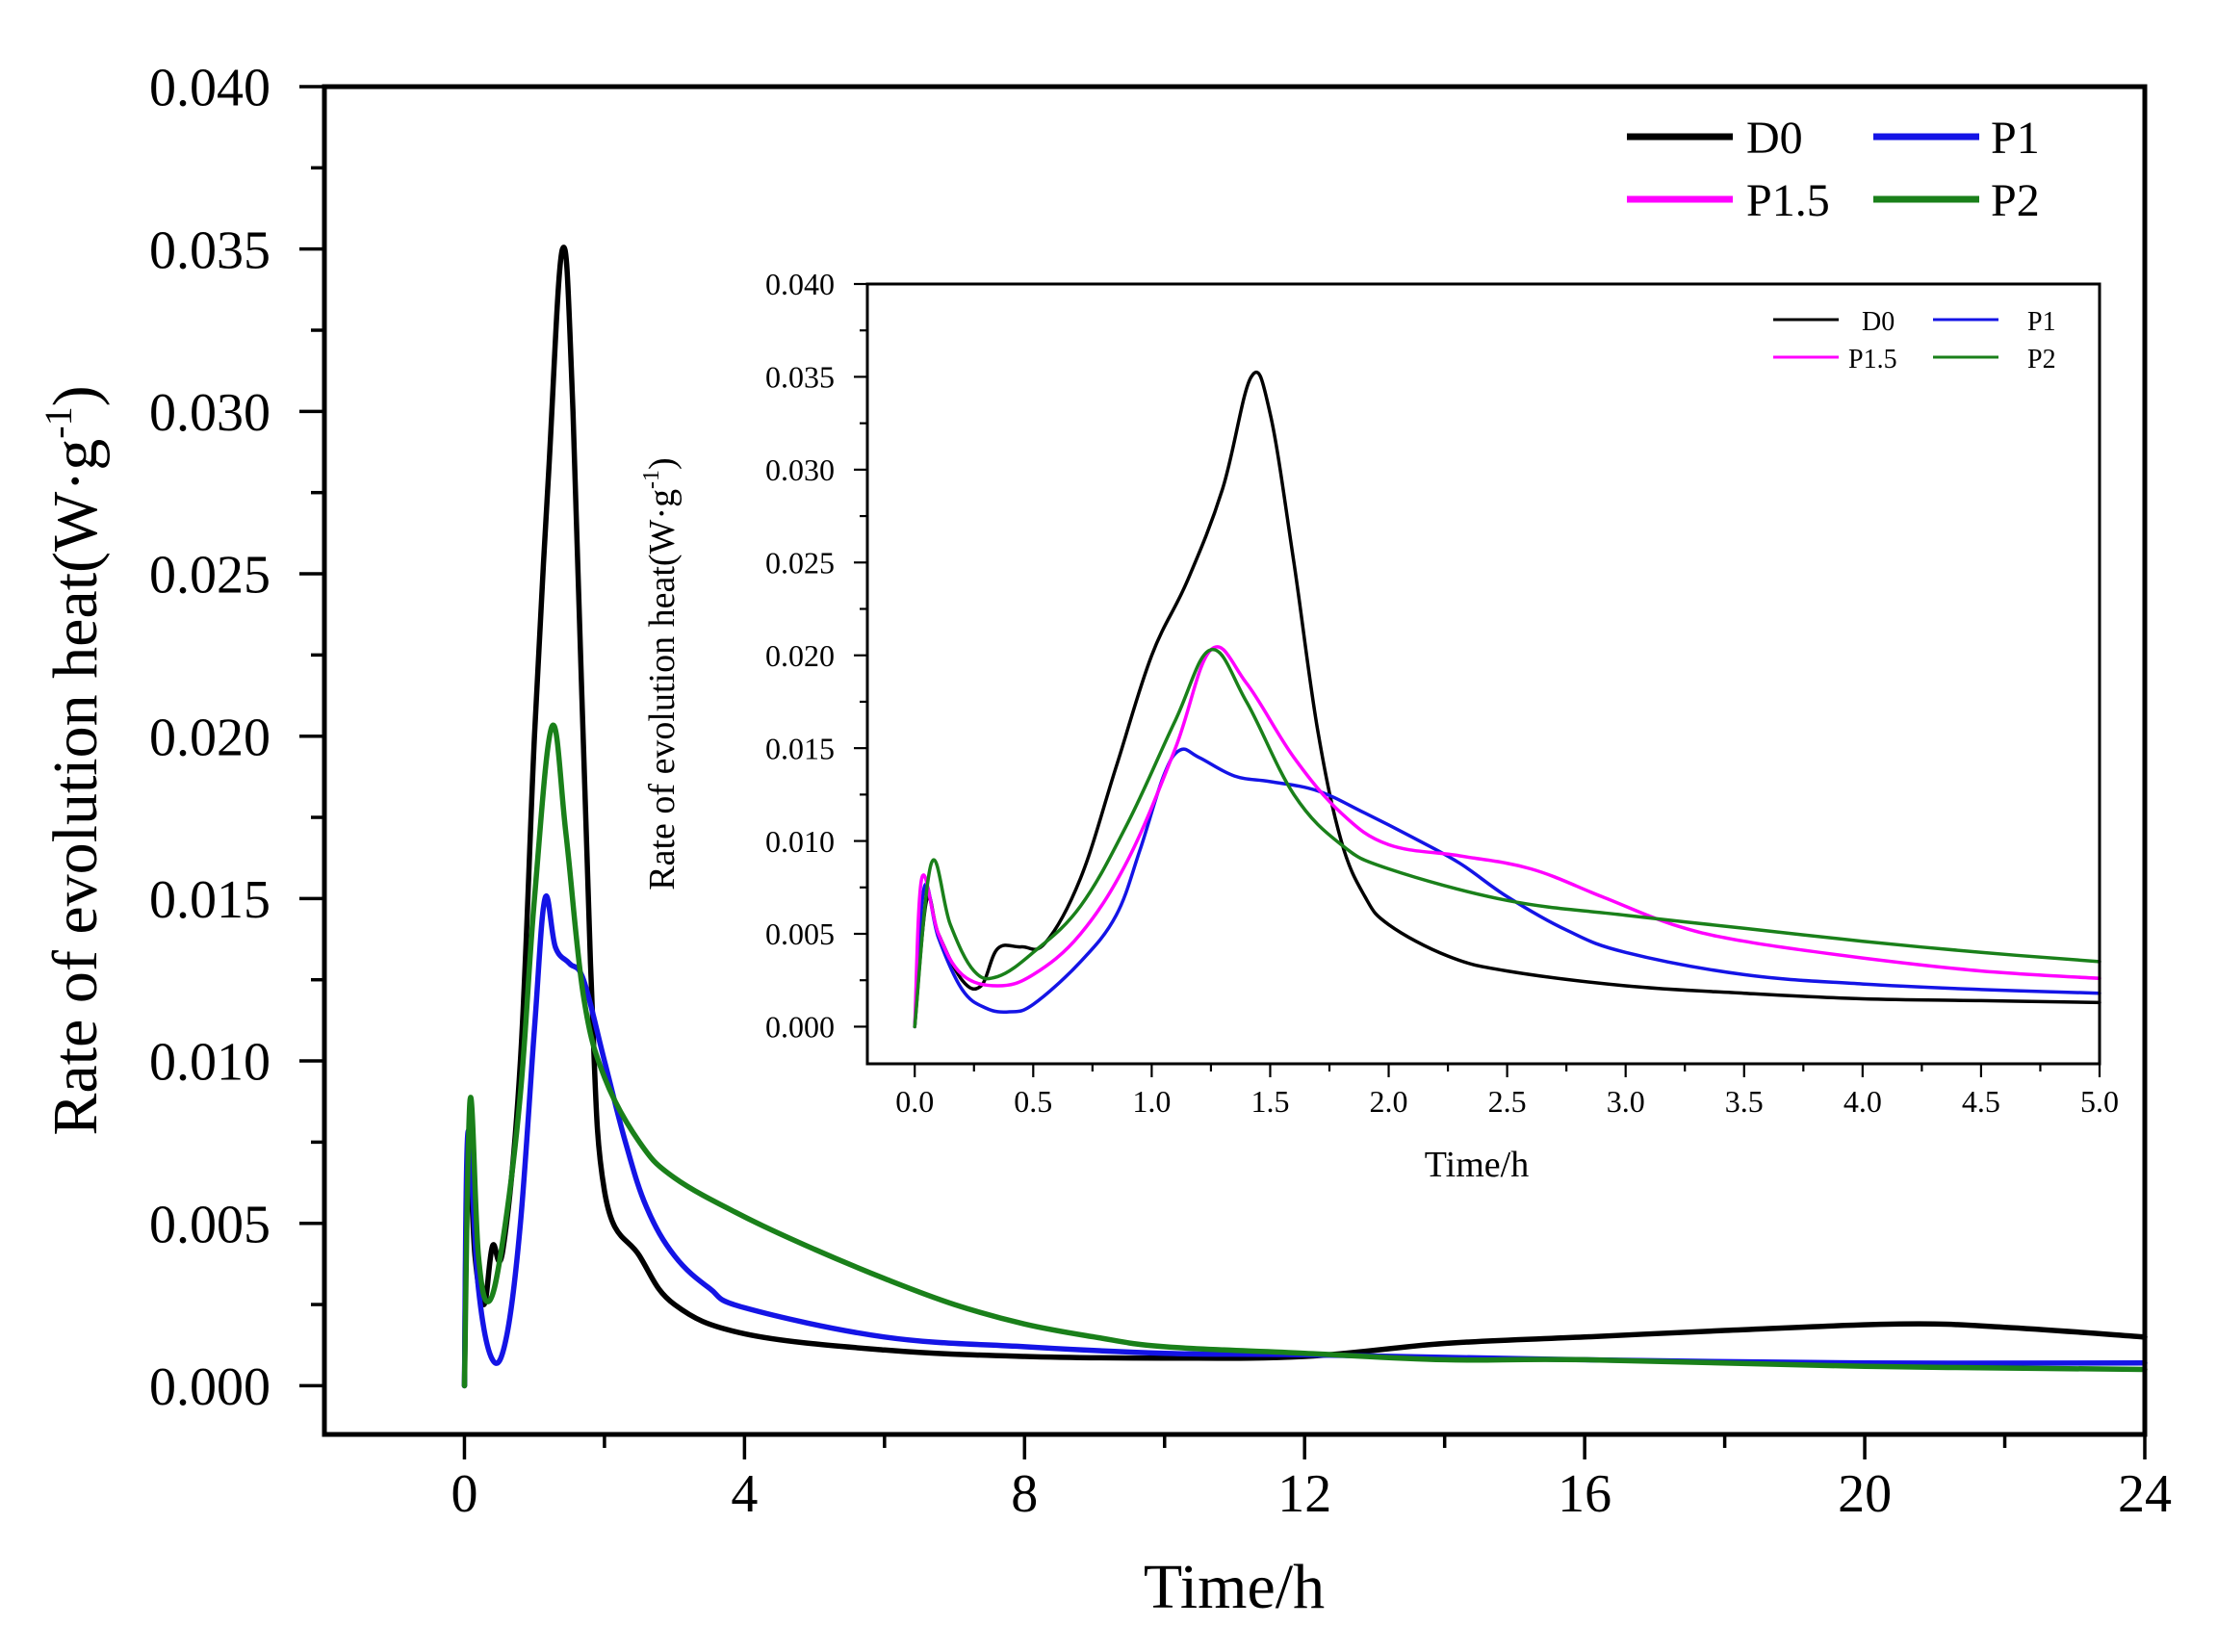 The height and width of the screenshot is (1652, 2217). Describe the element at coordinates (210, 413) in the screenshot. I see `main-y-tick-label: 0.030` at that location.